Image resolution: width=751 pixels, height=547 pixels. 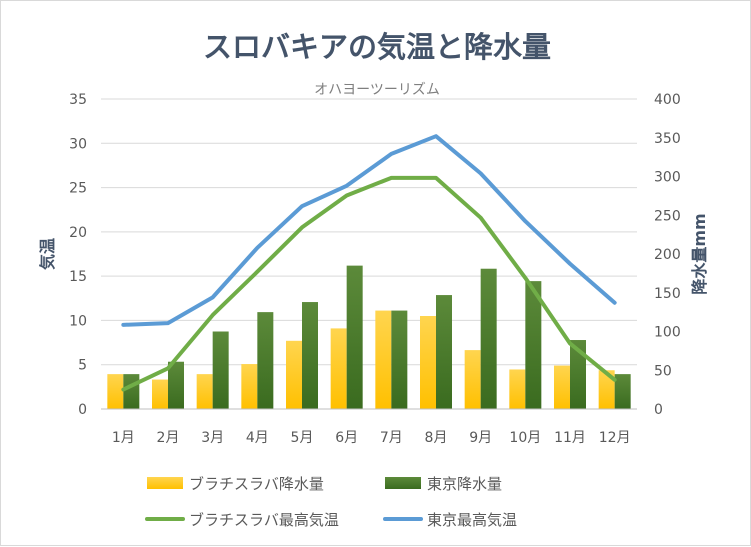 What do you see at coordinates (346, 438) in the screenshot?
I see `x-tick-label: 6月` at bounding box center [346, 438].